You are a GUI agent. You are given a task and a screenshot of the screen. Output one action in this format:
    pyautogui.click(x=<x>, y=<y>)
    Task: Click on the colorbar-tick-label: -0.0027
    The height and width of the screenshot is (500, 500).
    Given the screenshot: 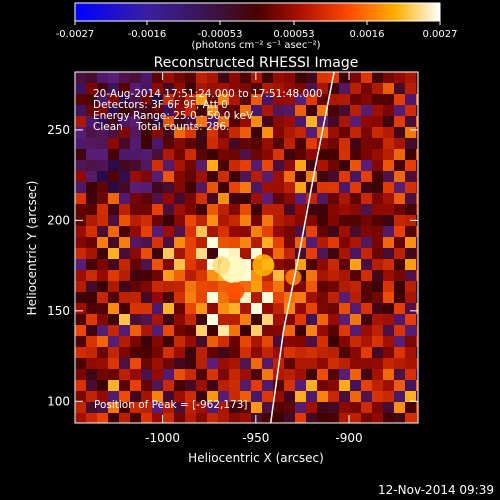 What is the action you would take?
    pyautogui.click(x=75, y=34)
    